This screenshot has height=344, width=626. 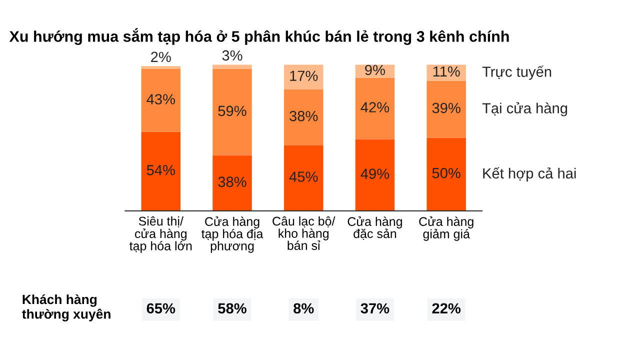 I want to click on data-label: 49%, so click(x=375, y=173).